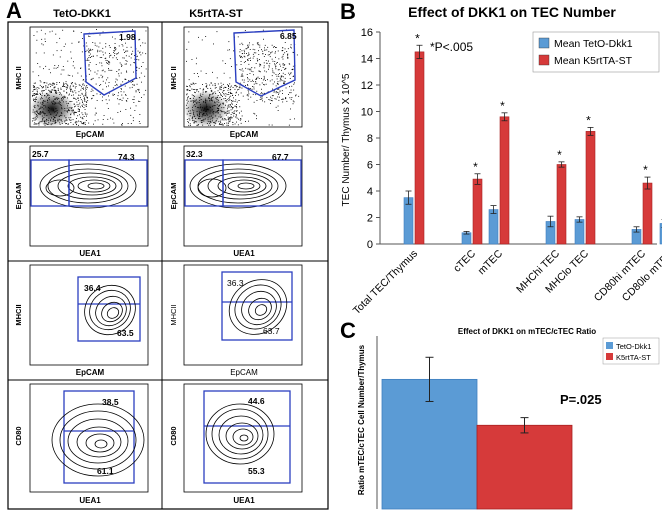 This screenshot has width=662, height=513. Describe the element at coordinates (596, 52) in the screenshot. I see `legend` at that location.